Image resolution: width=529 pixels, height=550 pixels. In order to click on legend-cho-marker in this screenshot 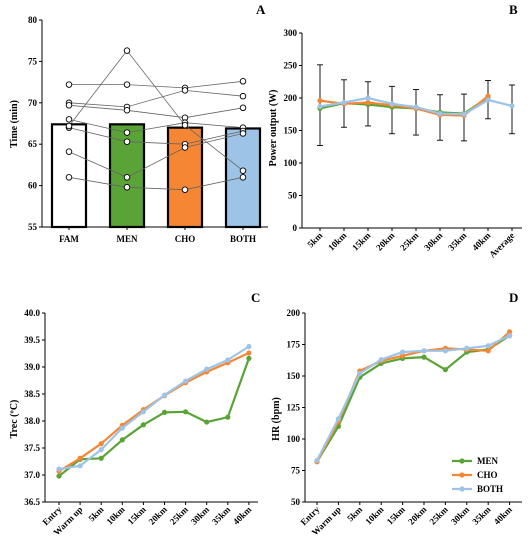, I will do `click(462, 475)`.